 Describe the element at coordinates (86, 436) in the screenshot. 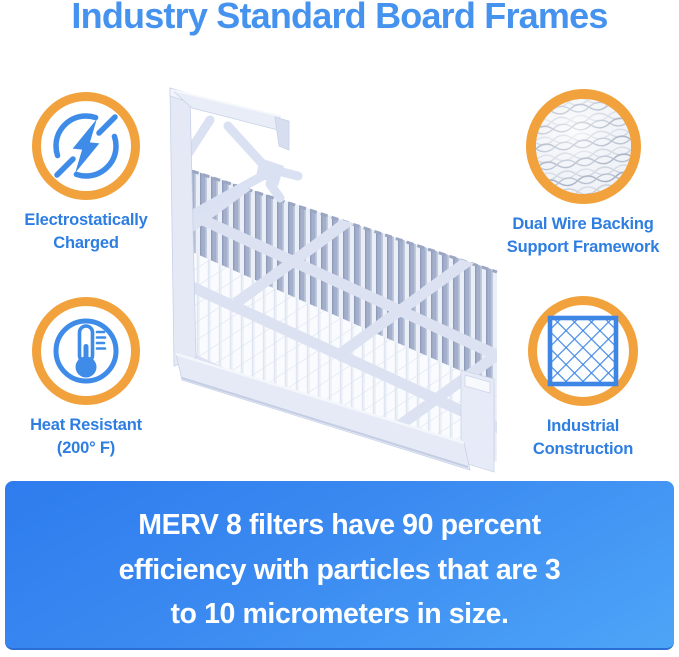

I see `feature-label: Heat Resistant (200° F)` at that location.